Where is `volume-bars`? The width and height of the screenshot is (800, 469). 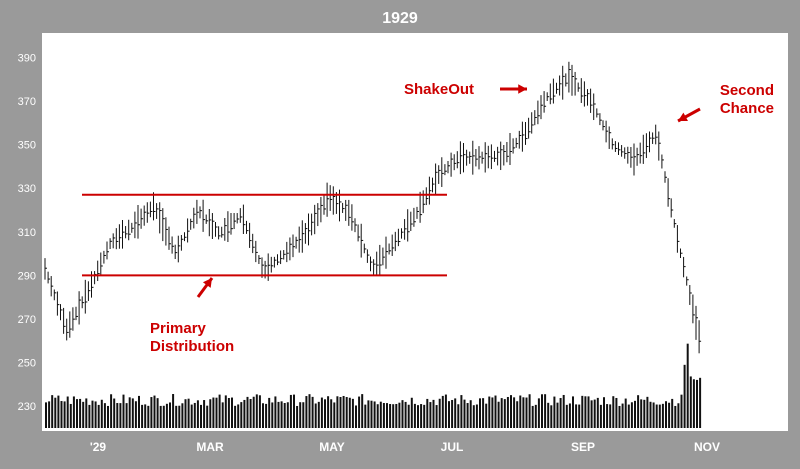 volume-bars is located at coordinates (373, 385).